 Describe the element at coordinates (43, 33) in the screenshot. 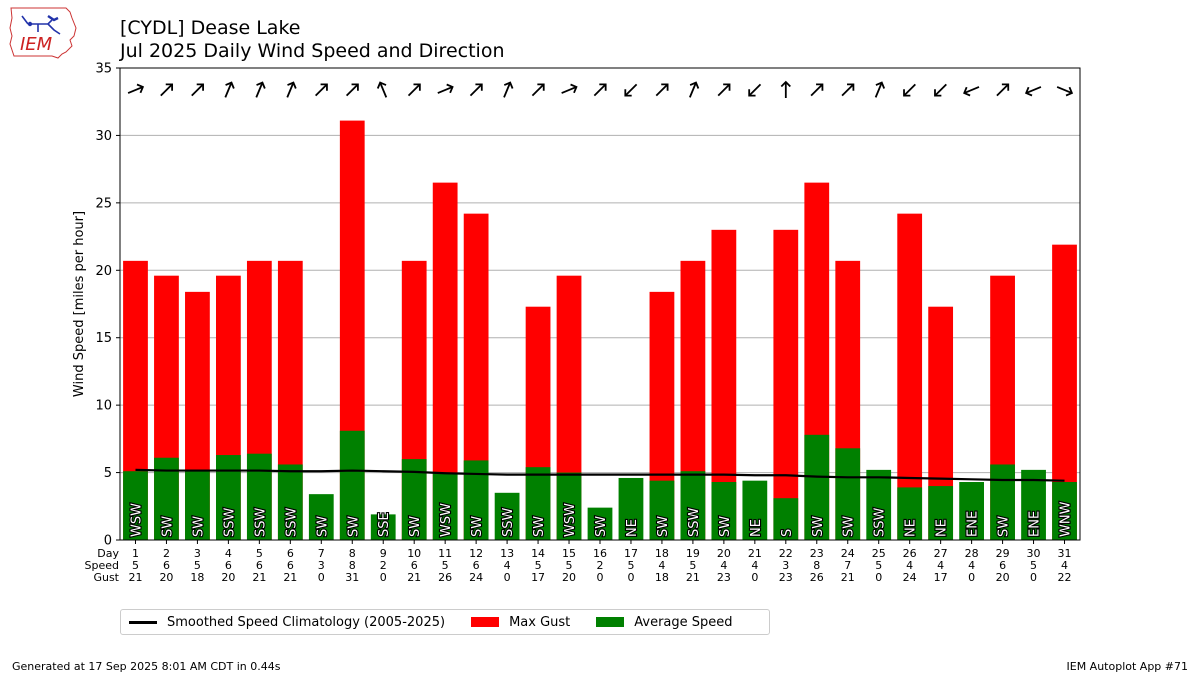

I see `iem-logo-icon: IEM` at that location.